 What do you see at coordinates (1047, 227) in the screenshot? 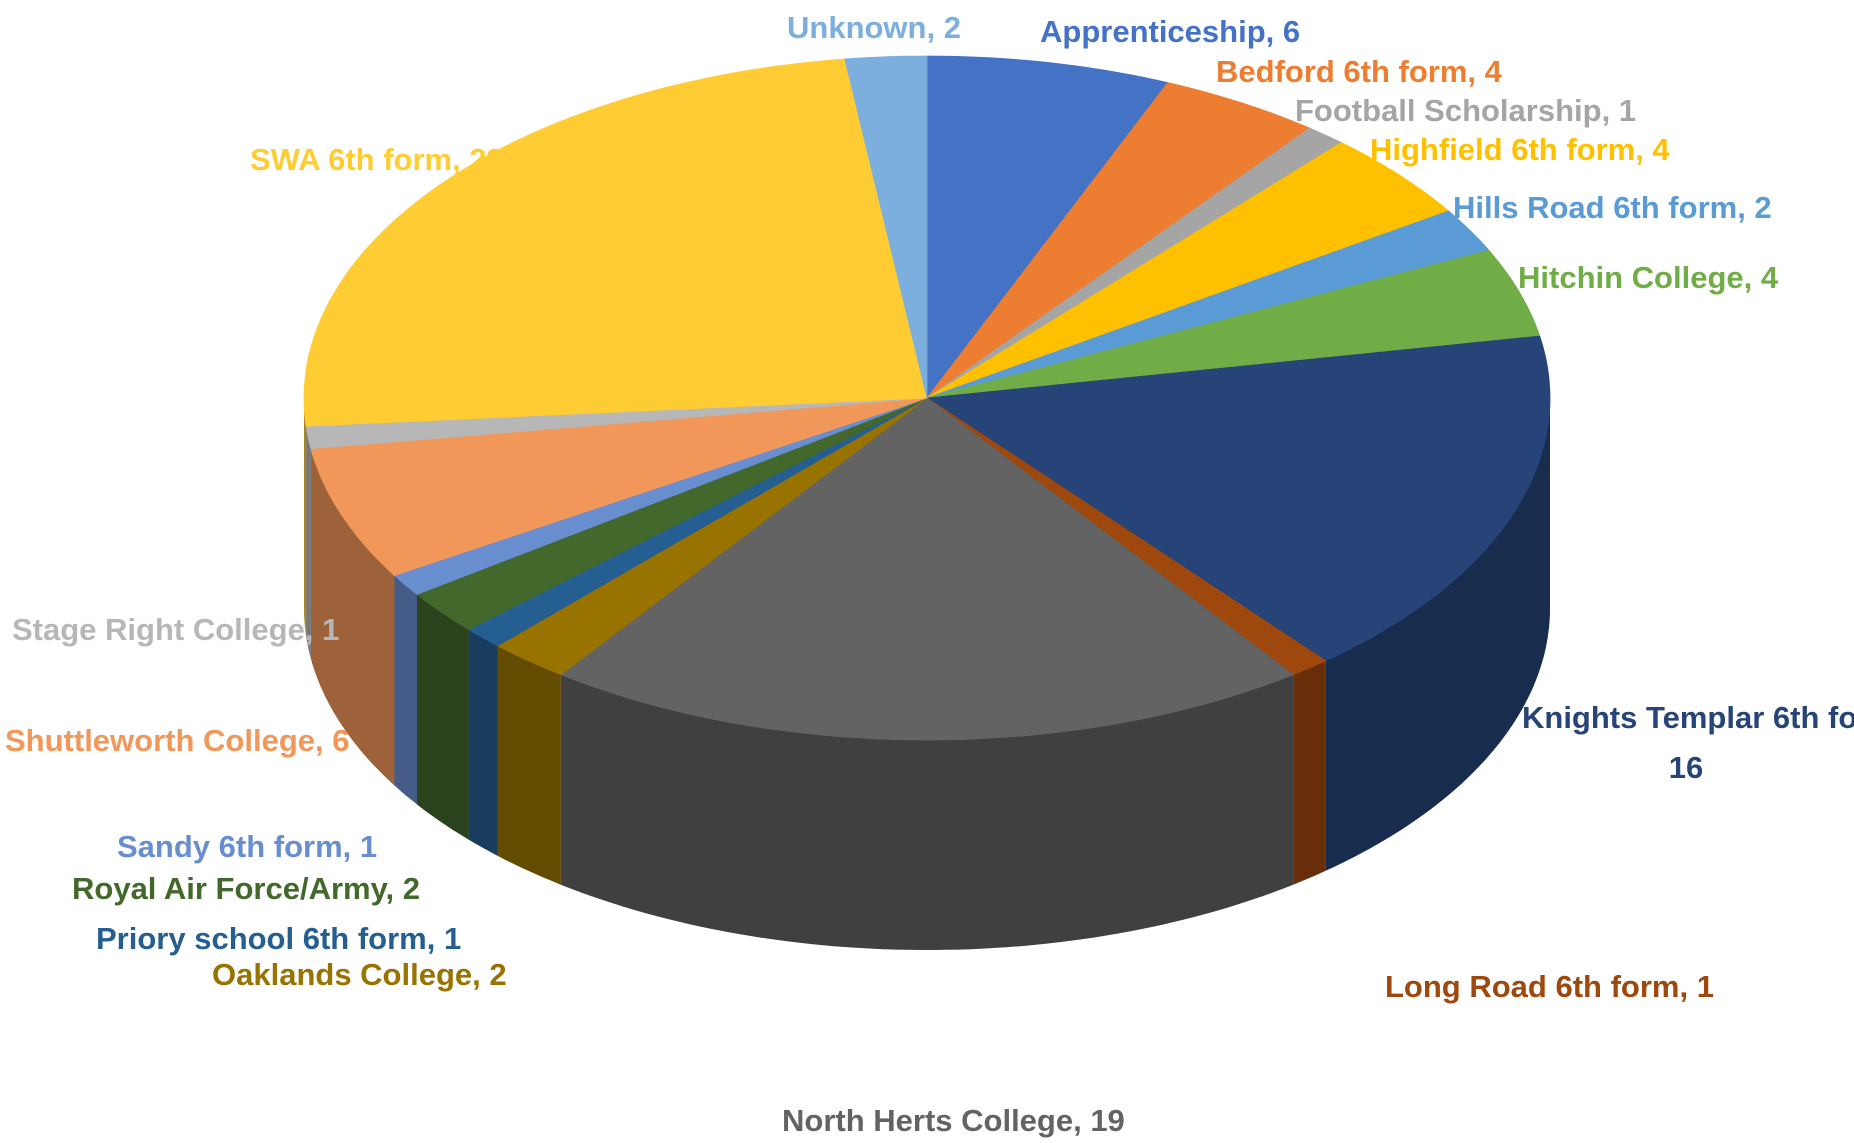
I see `pie-slice-apprenticeship` at bounding box center [1047, 227].